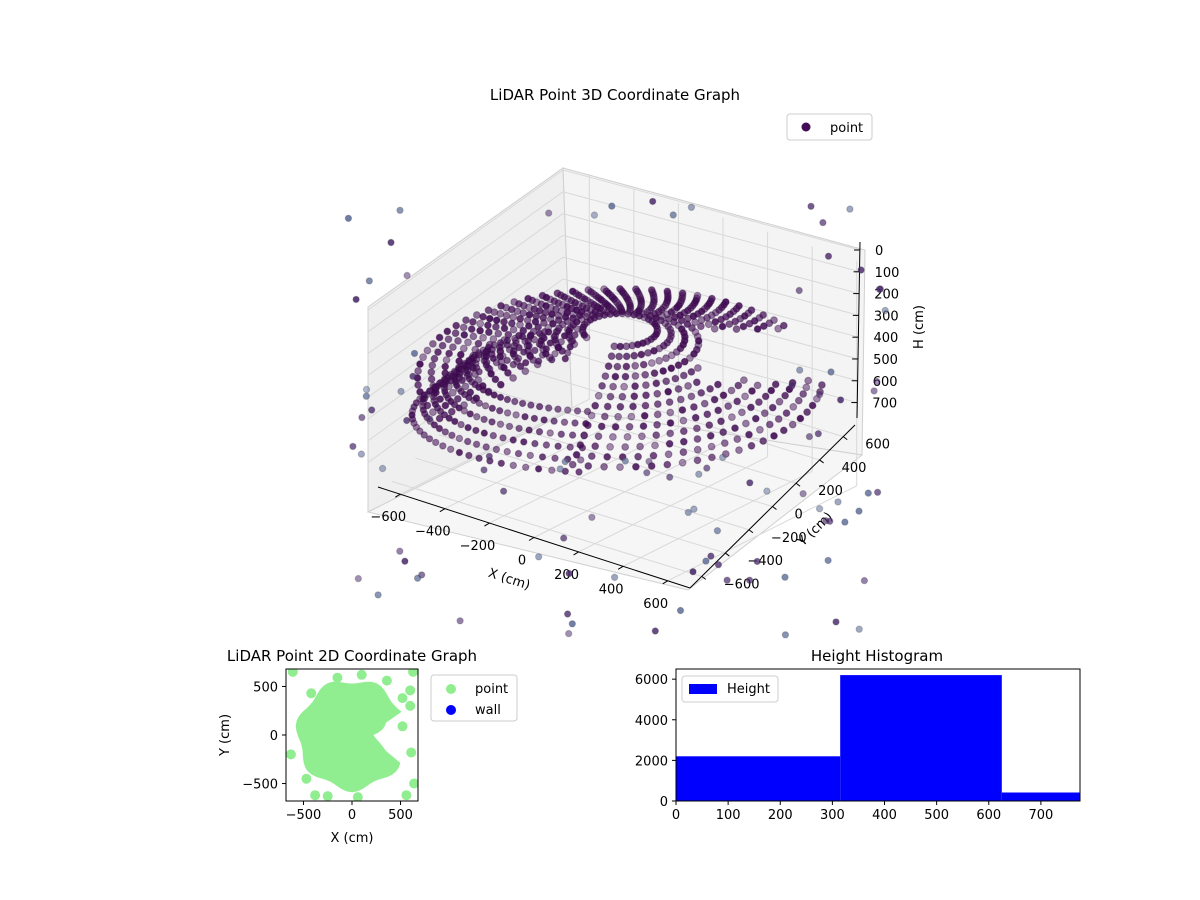  Describe the element at coordinates (854, 468) in the screenshot. I see `y-tick-label-3d: 400` at that location.